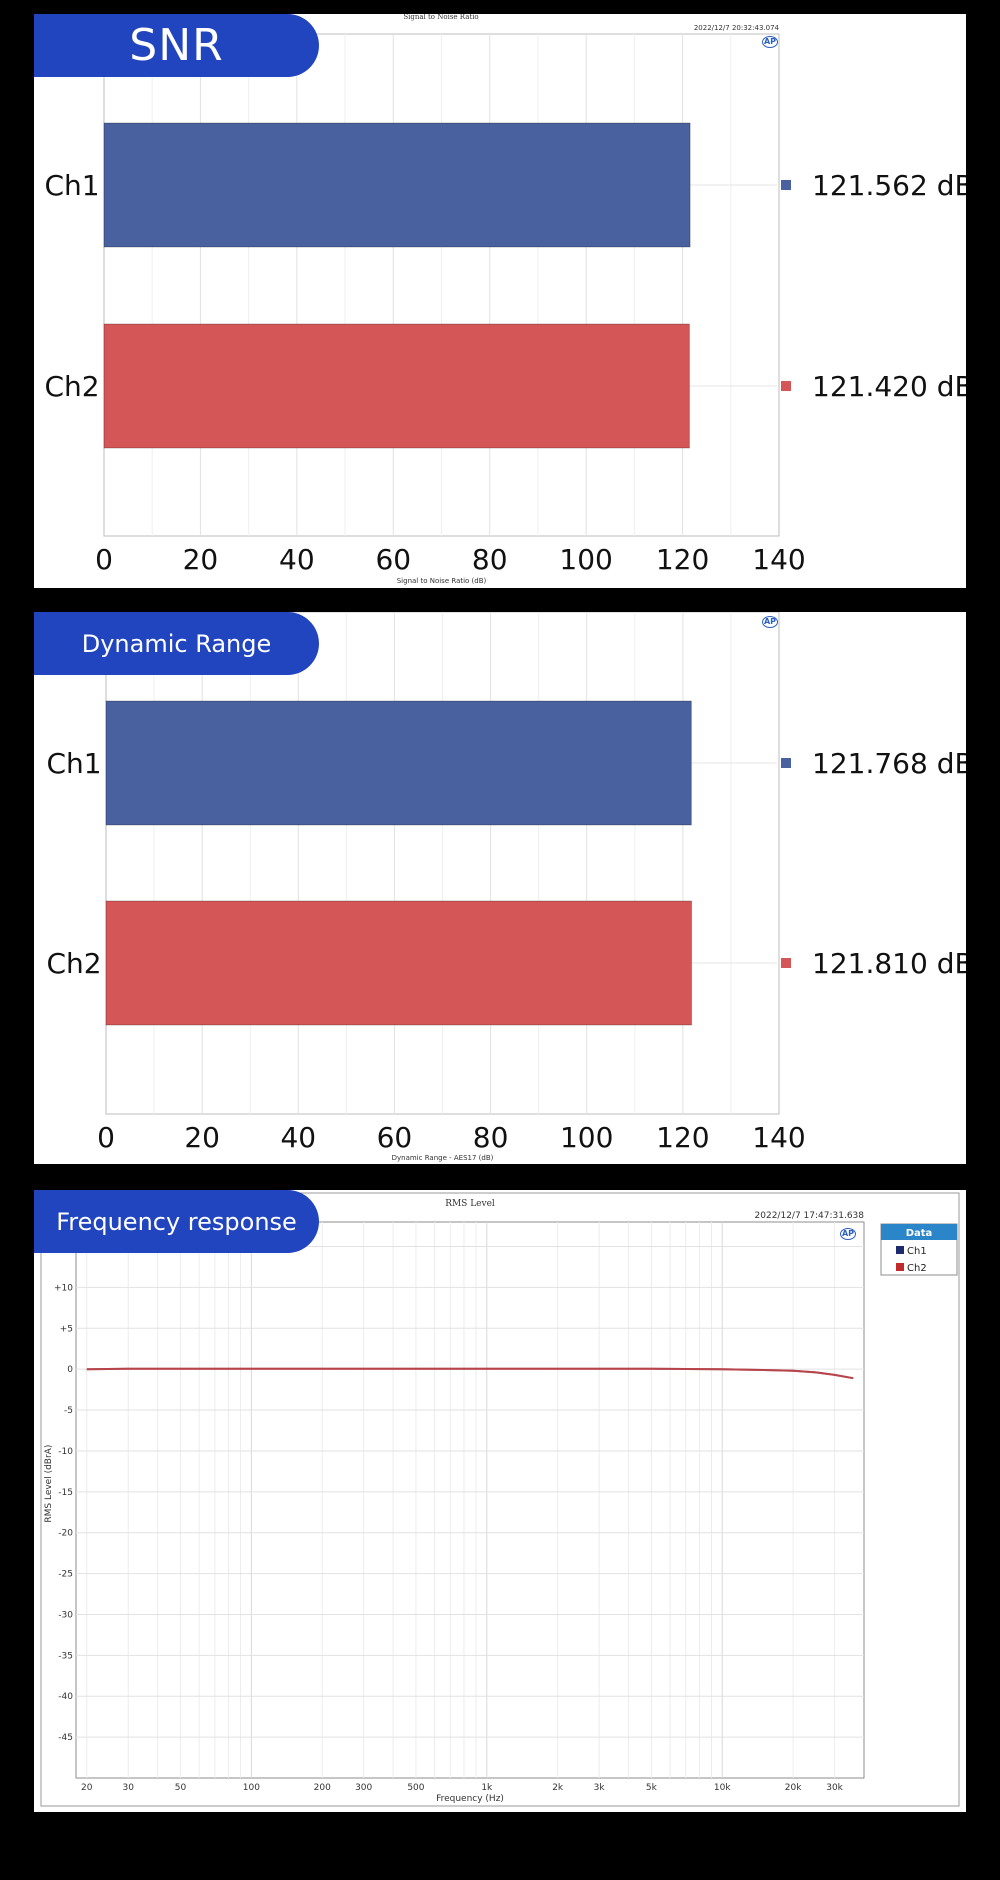  I want to click on x-axis-label: Frequency (Hz), so click(470, 1799).